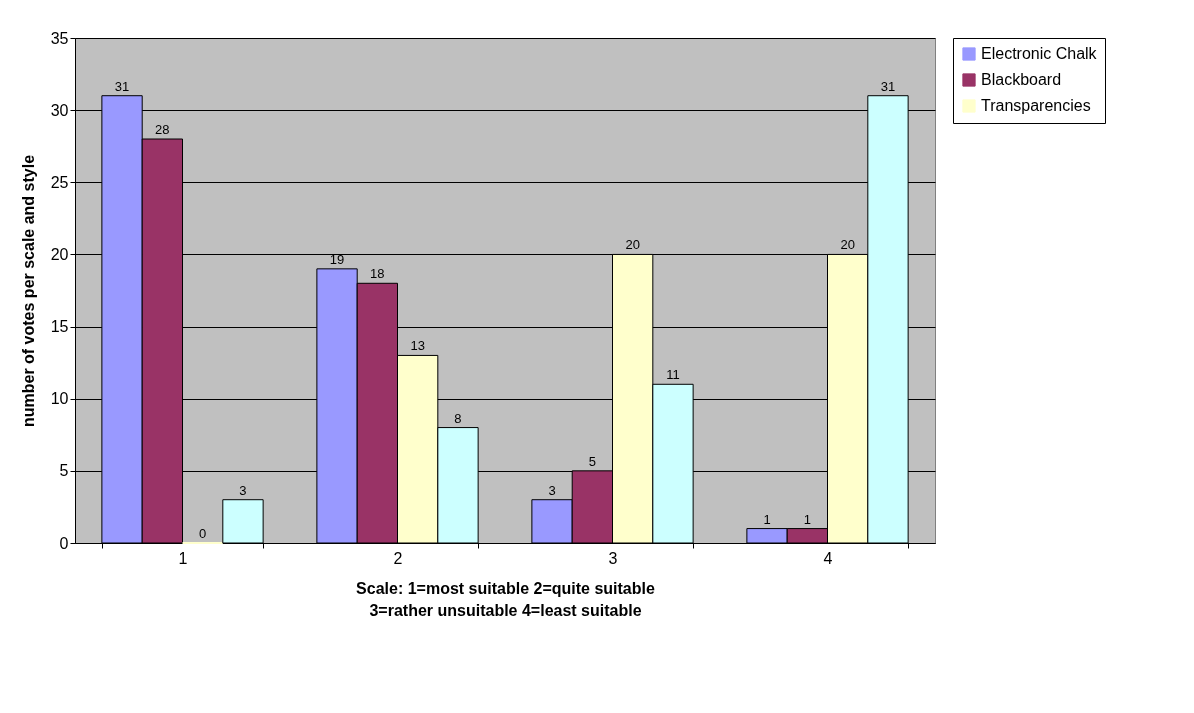 This screenshot has height=713, width=1194. I want to click on data-label: 8, so click(458, 418).